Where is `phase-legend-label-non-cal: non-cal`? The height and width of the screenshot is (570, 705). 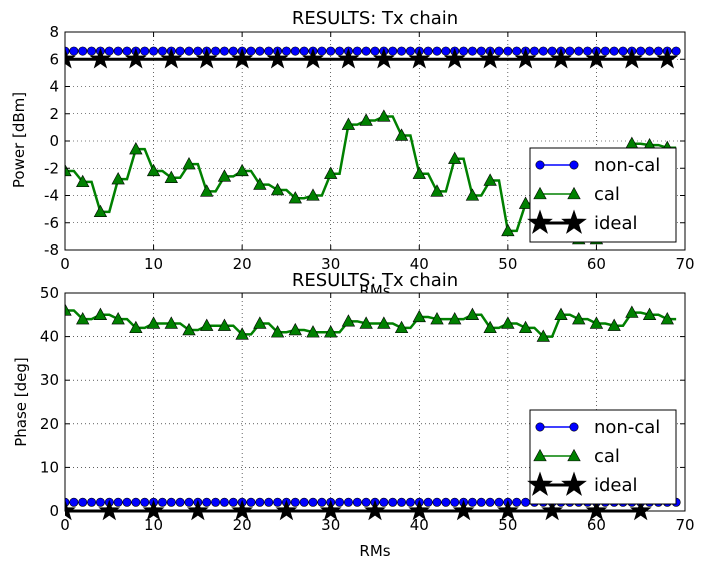 phase-legend-label-non-cal: non-cal is located at coordinates (627, 427).